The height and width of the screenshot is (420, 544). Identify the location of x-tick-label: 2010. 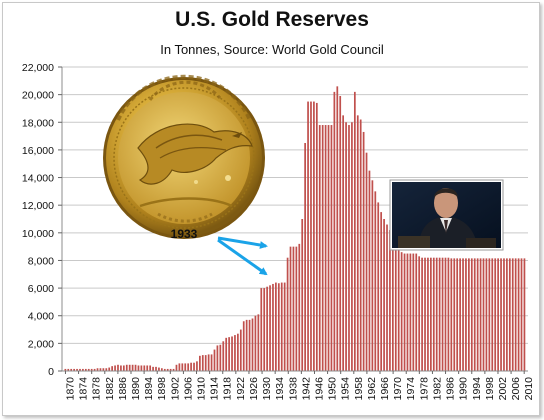
(529, 389).